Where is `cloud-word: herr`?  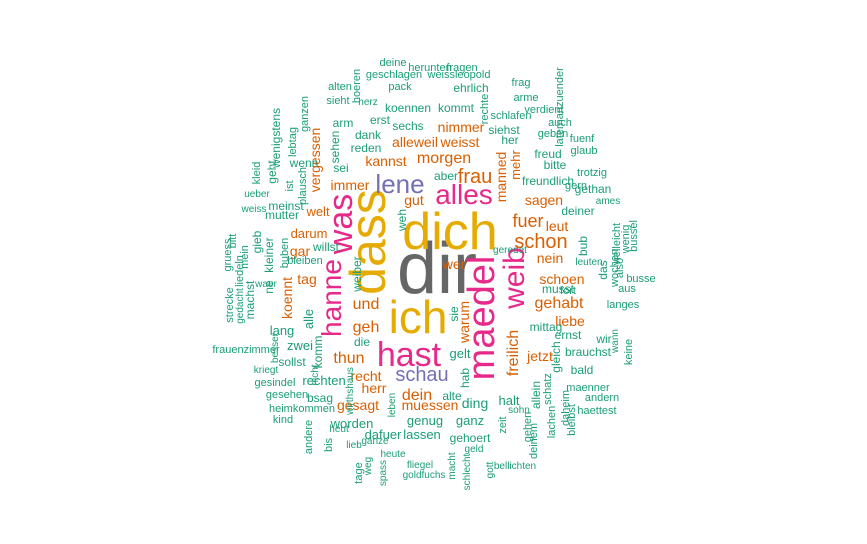 cloud-word: herr is located at coordinates (374, 388).